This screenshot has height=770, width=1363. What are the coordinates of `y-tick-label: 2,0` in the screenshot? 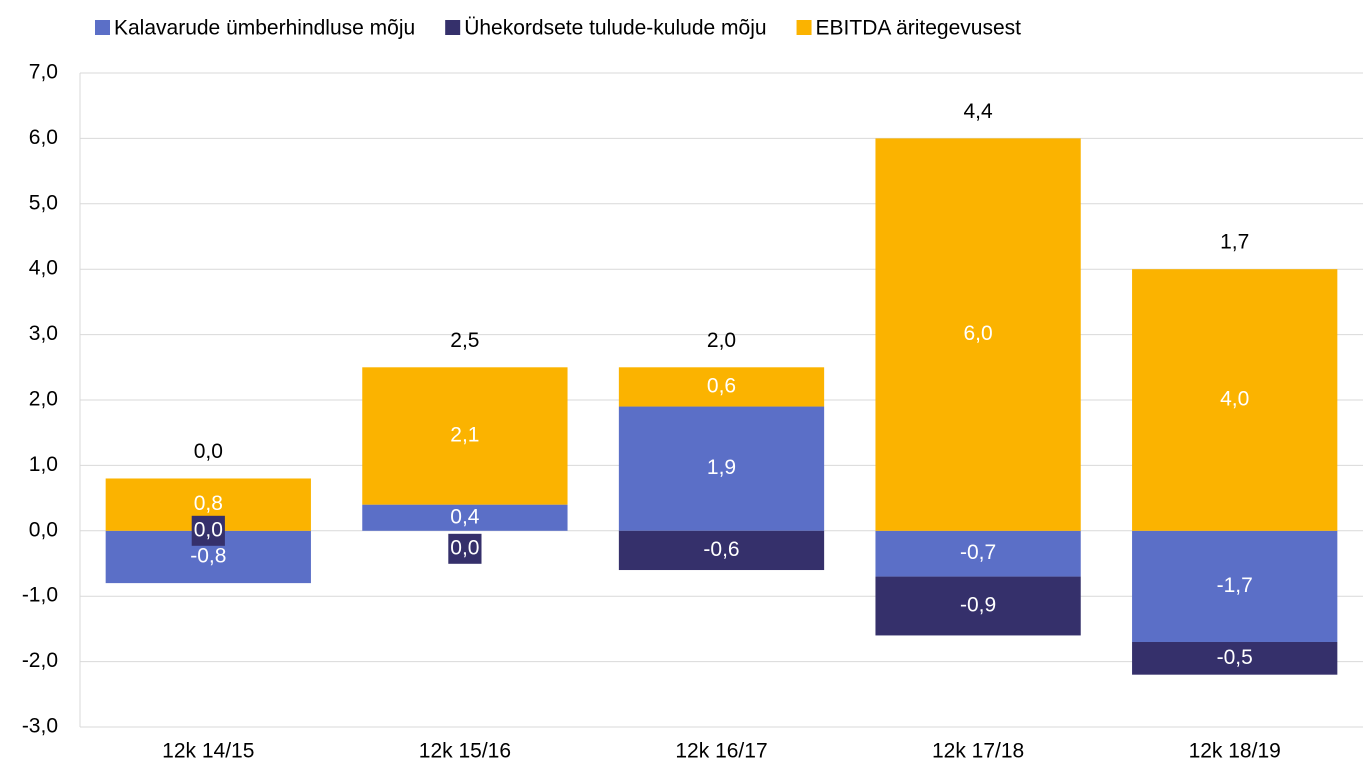 It's located at (43, 399).